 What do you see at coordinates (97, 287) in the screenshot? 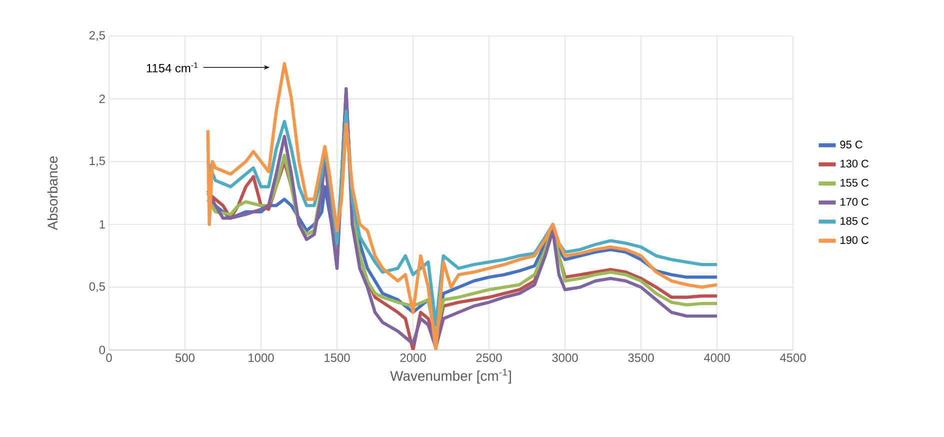
I see `y-tick-label: 0,5` at bounding box center [97, 287].